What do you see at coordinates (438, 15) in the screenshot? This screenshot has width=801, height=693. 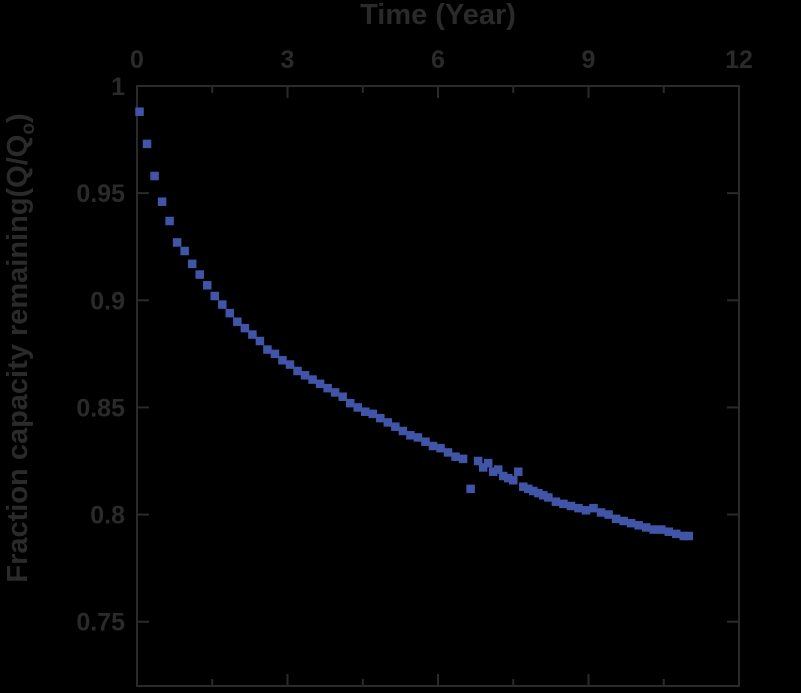 I see `x-axis-label: Time (Year)` at bounding box center [438, 15].